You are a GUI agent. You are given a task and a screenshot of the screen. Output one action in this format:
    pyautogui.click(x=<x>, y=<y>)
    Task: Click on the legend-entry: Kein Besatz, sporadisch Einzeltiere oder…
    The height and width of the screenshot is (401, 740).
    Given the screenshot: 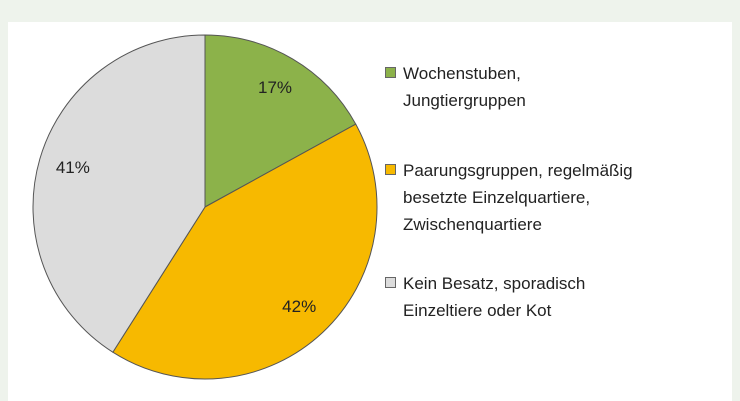 What is the action you would take?
    pyautogui.click(x=560, y=297)
    